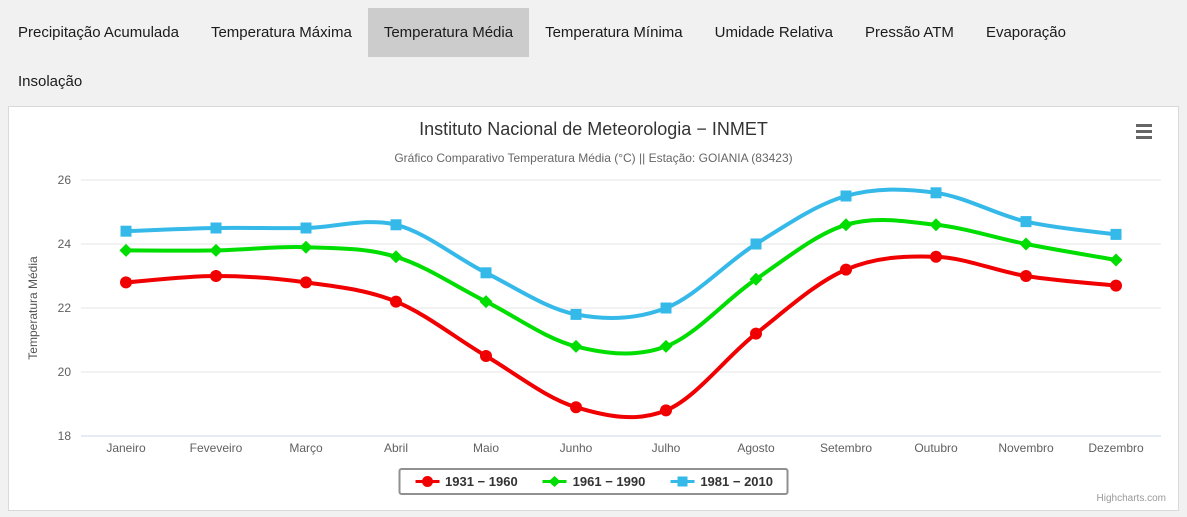  I want to click on y-axis-label: 22, so click(65, 308).